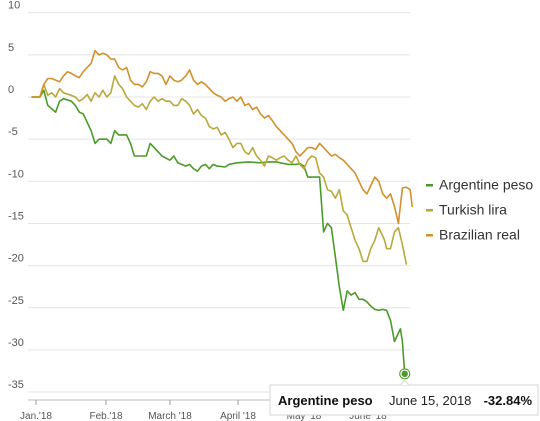 The height and width of the screenshot is (421, 540). What do you see at coordinates (508, 400) in the screenshot?
I see `tooltip-value: -32.84%` at bounding box center [508, 400].